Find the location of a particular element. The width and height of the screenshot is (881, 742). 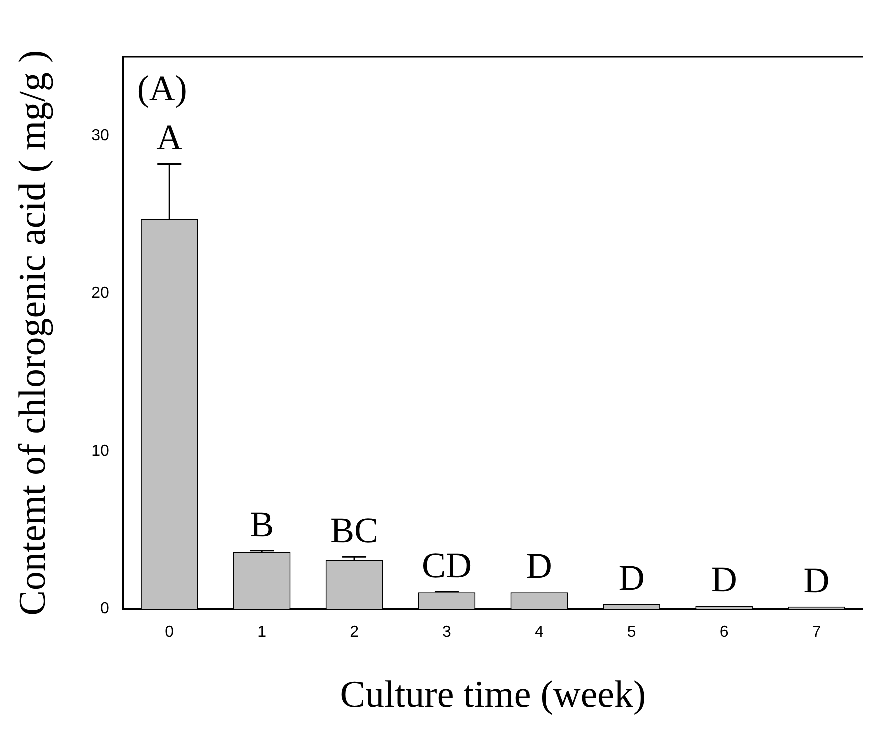

y-tick-label: 10 is located at coordinates (101, 451).